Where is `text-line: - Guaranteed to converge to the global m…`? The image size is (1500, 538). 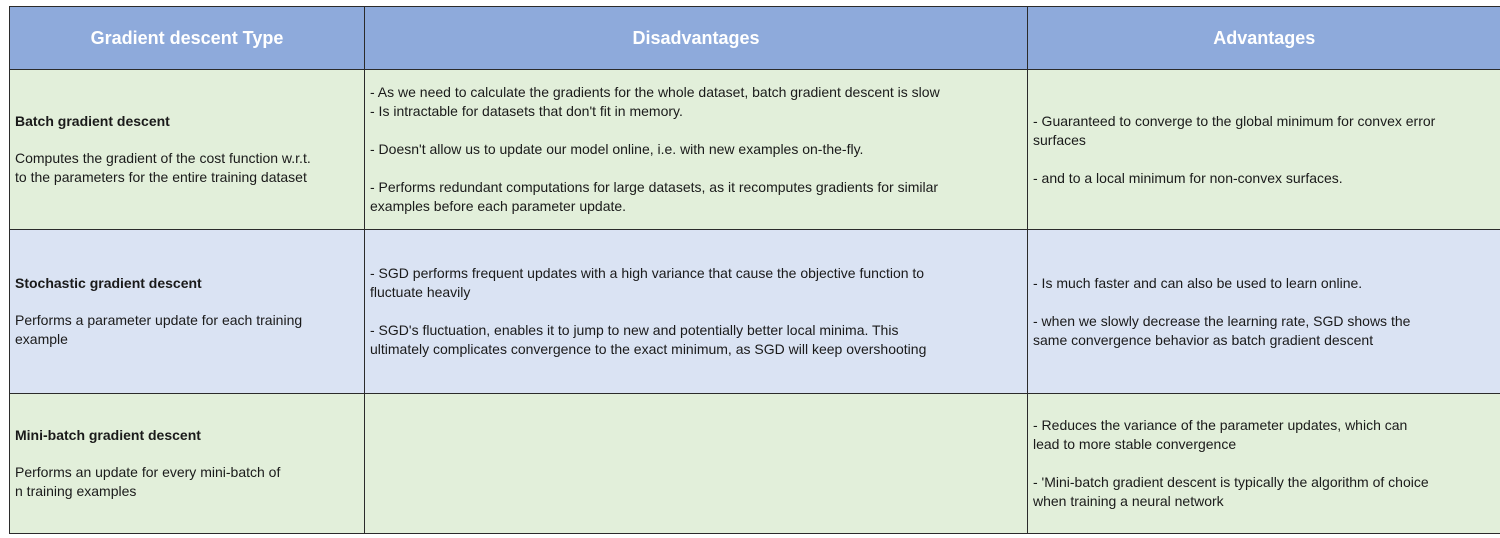
text-line: - Guaranteed to converge to the global m… is located at coordinates (1234, 120).